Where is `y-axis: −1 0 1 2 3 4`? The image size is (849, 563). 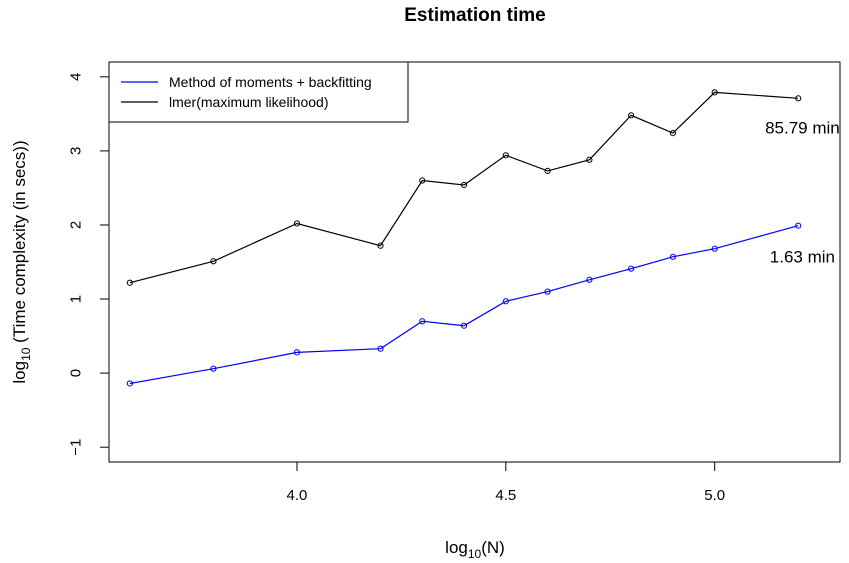
y-axis: −1 0 1 2 3 4 is located at coordinates (89, 264).